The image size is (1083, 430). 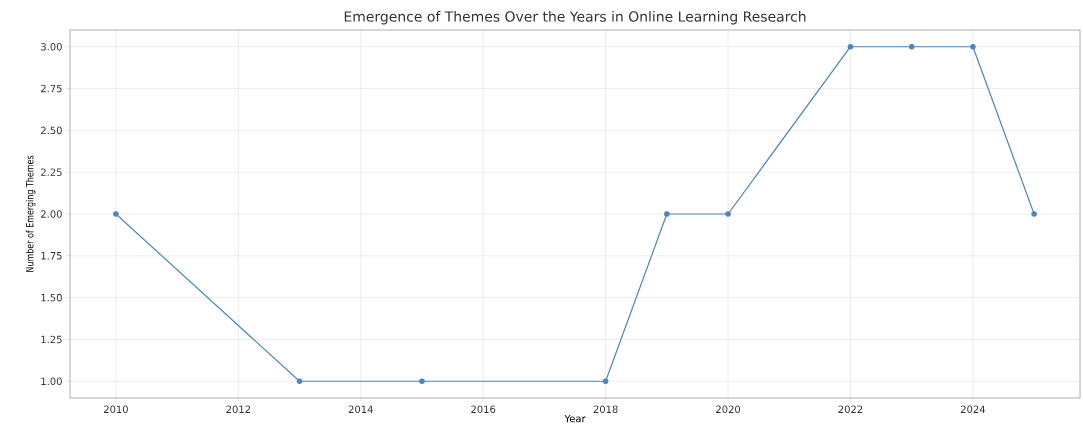 What do you see at coordinates (51, 381) in the screenshot?
I see `y-tick-label: 1.00` at bounding box center [51, 381].